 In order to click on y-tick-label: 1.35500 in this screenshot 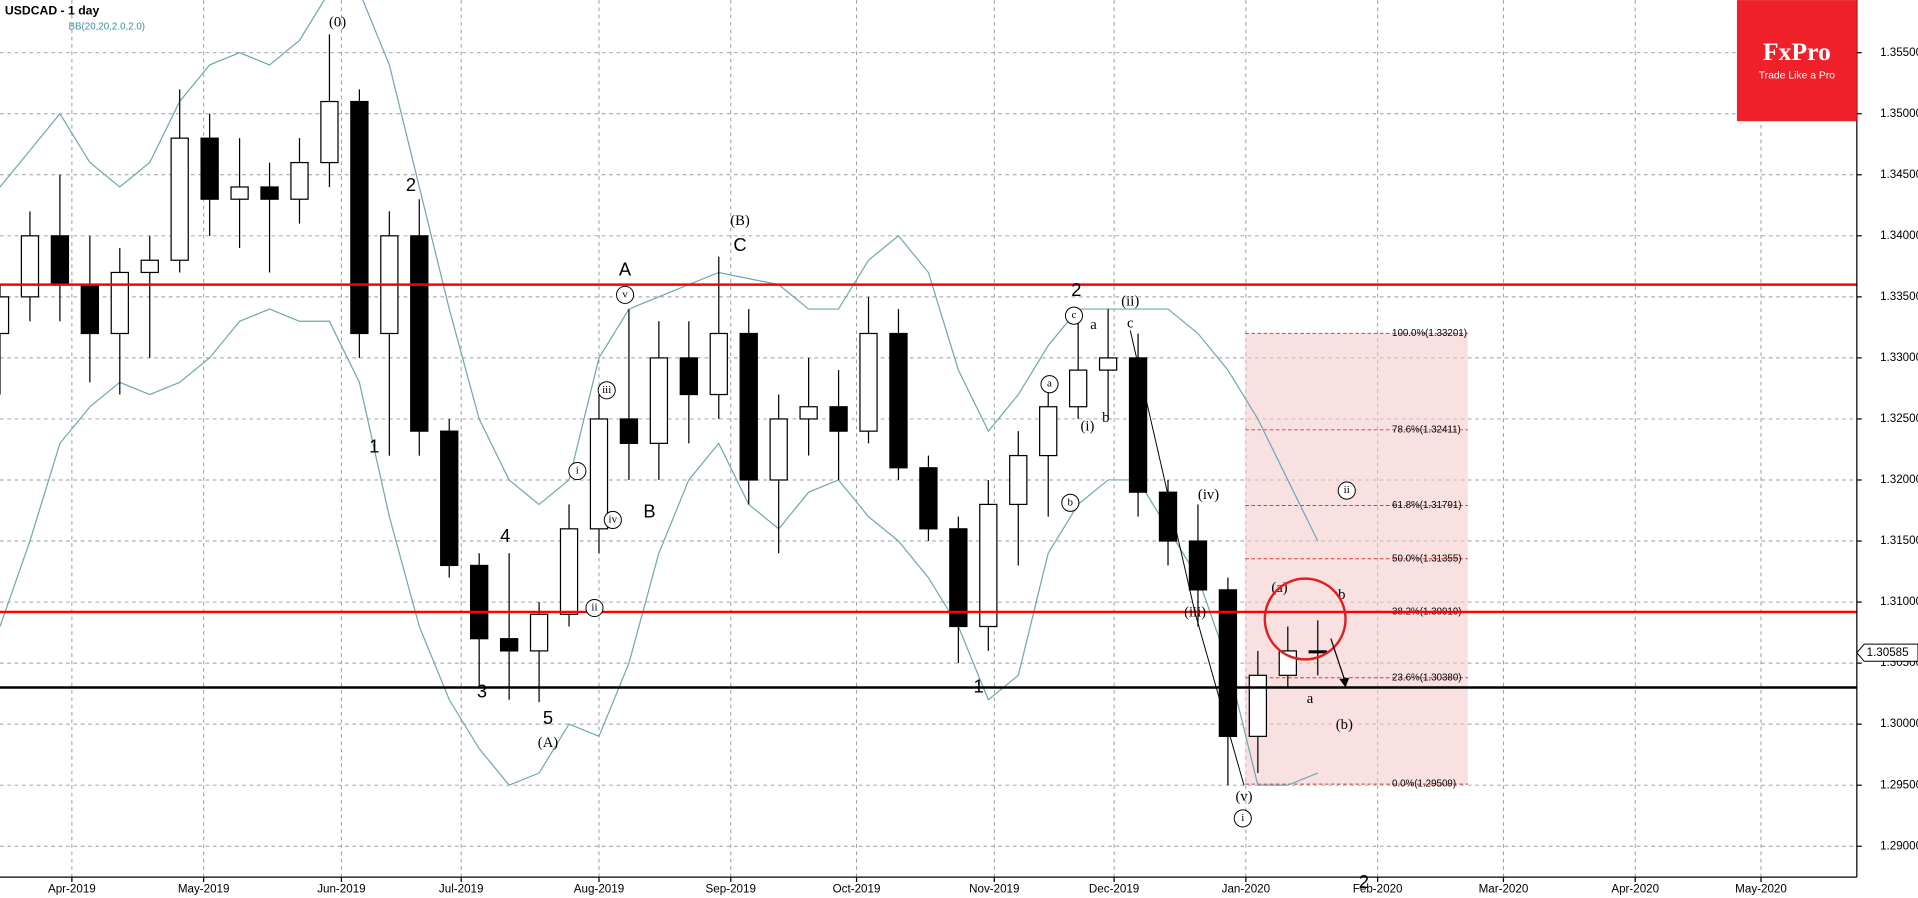, I will do `click(1899, 52)`.